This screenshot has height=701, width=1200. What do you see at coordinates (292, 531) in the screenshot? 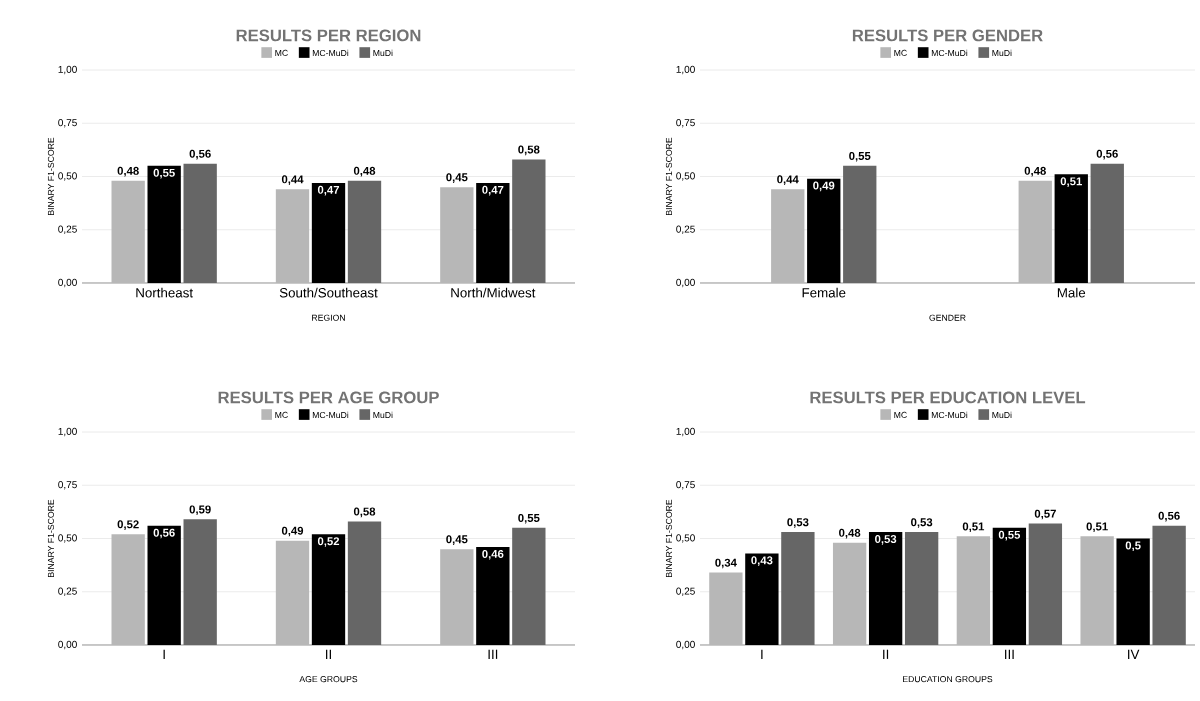
I see `data-label: 0,49` at bounding box center [292, 531].